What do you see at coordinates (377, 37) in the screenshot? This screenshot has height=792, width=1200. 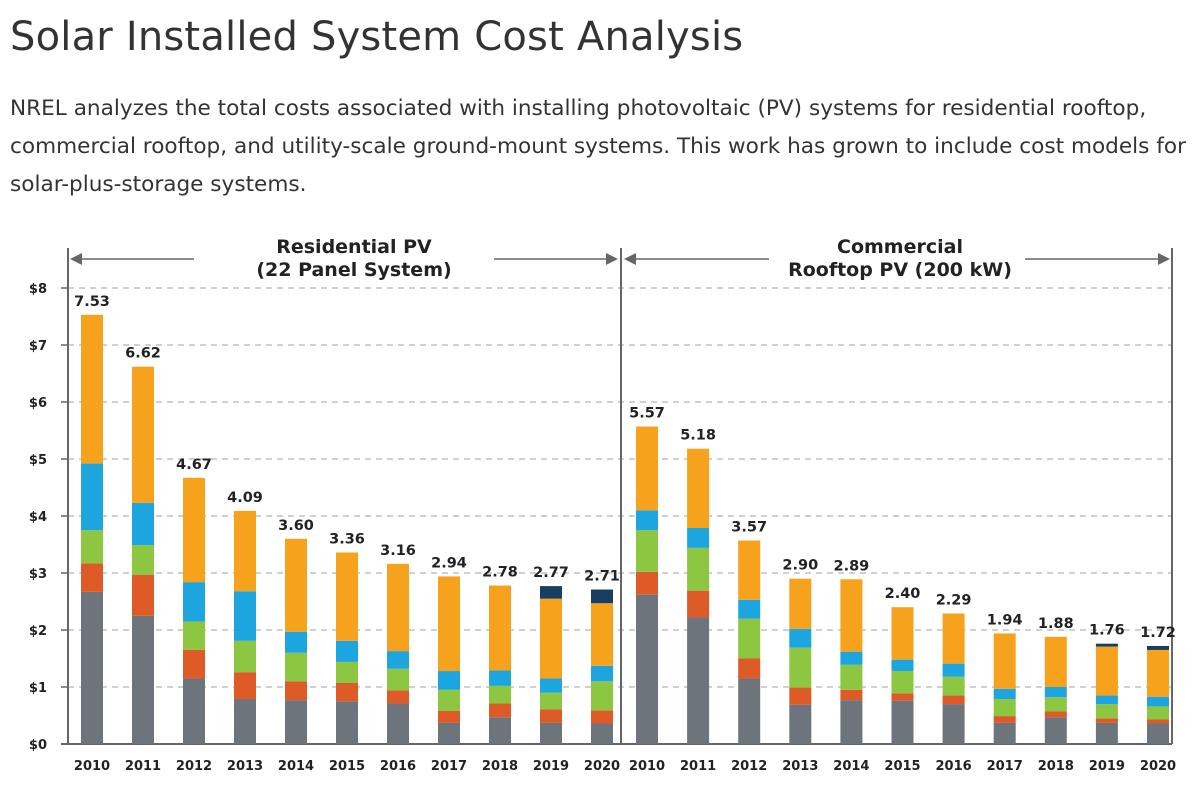 I see `page-title: Solar Installed System Cost Analysis` at bounding box center [377, 37].